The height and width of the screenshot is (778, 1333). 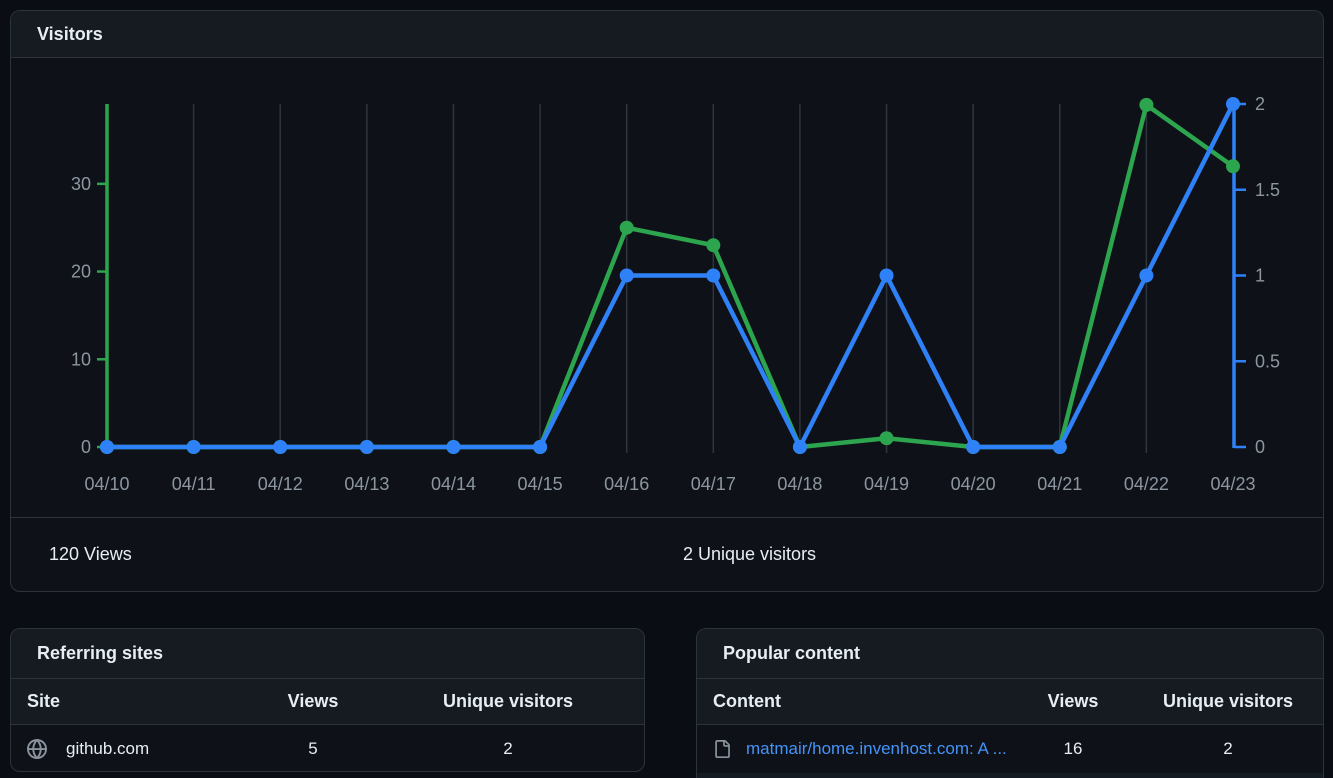 What do you see at coordinates (747, 701) in the screenshot?
I see `column-content: Content` at bounding box center [747, 701].